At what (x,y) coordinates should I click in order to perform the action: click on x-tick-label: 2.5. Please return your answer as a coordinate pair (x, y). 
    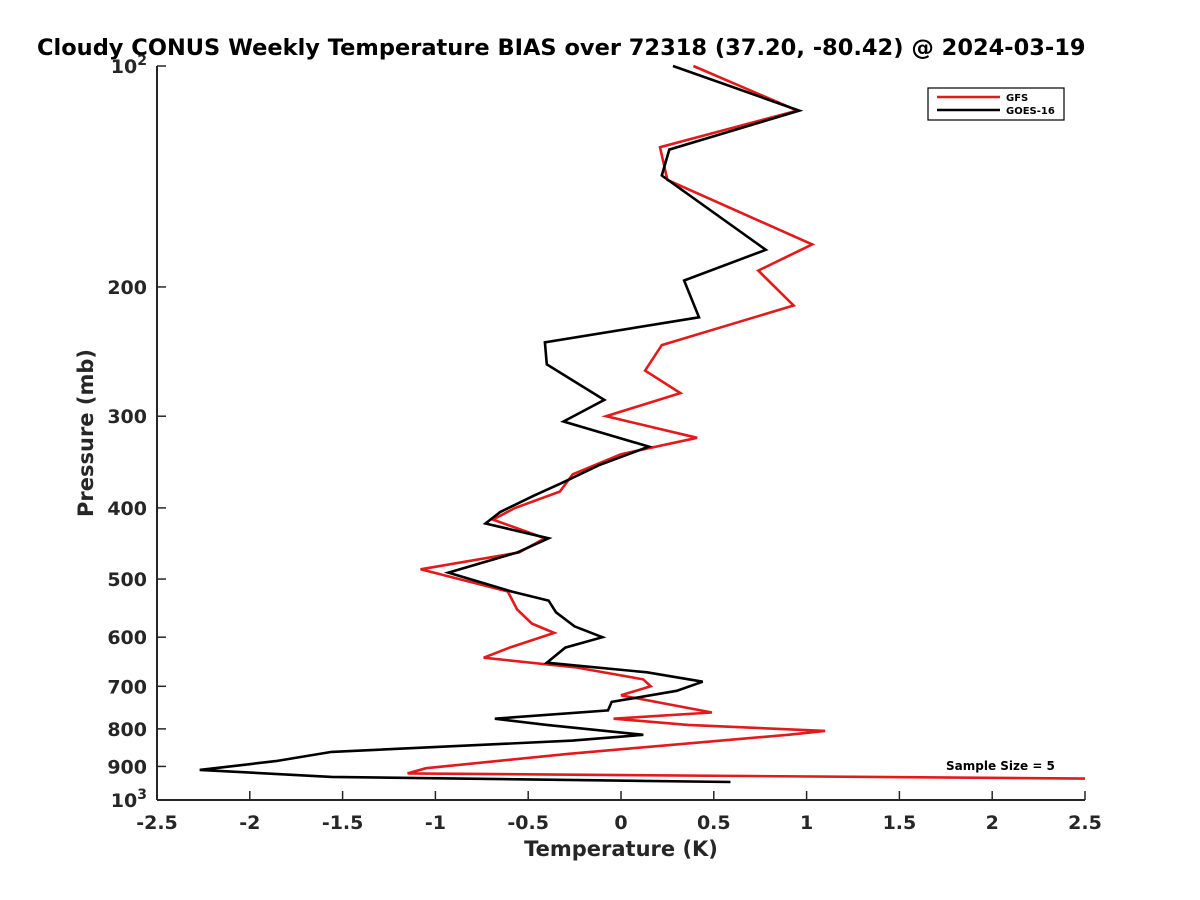
    Looking at the image, I should click on (1085, 823).